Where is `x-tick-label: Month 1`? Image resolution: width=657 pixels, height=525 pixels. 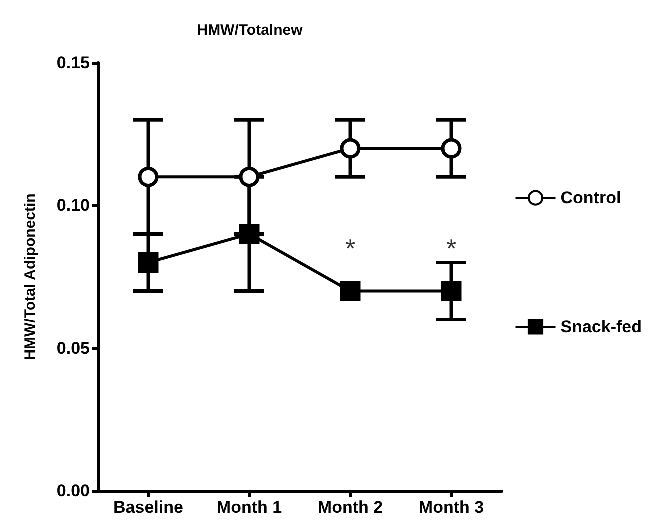
x-tick-label: Month 1 is located at coordinates (249, 507).